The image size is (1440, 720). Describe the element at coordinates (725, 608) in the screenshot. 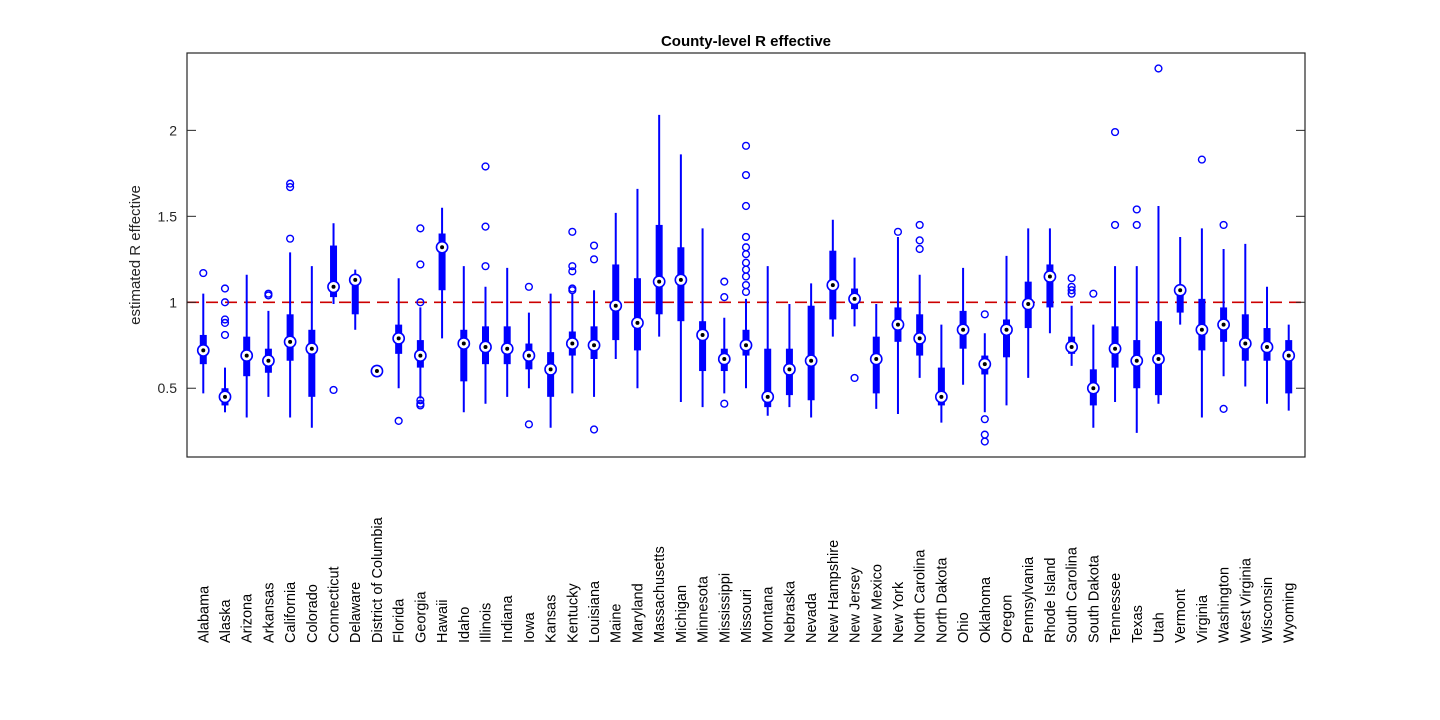

I see `category-label: Mississippi` at that location.